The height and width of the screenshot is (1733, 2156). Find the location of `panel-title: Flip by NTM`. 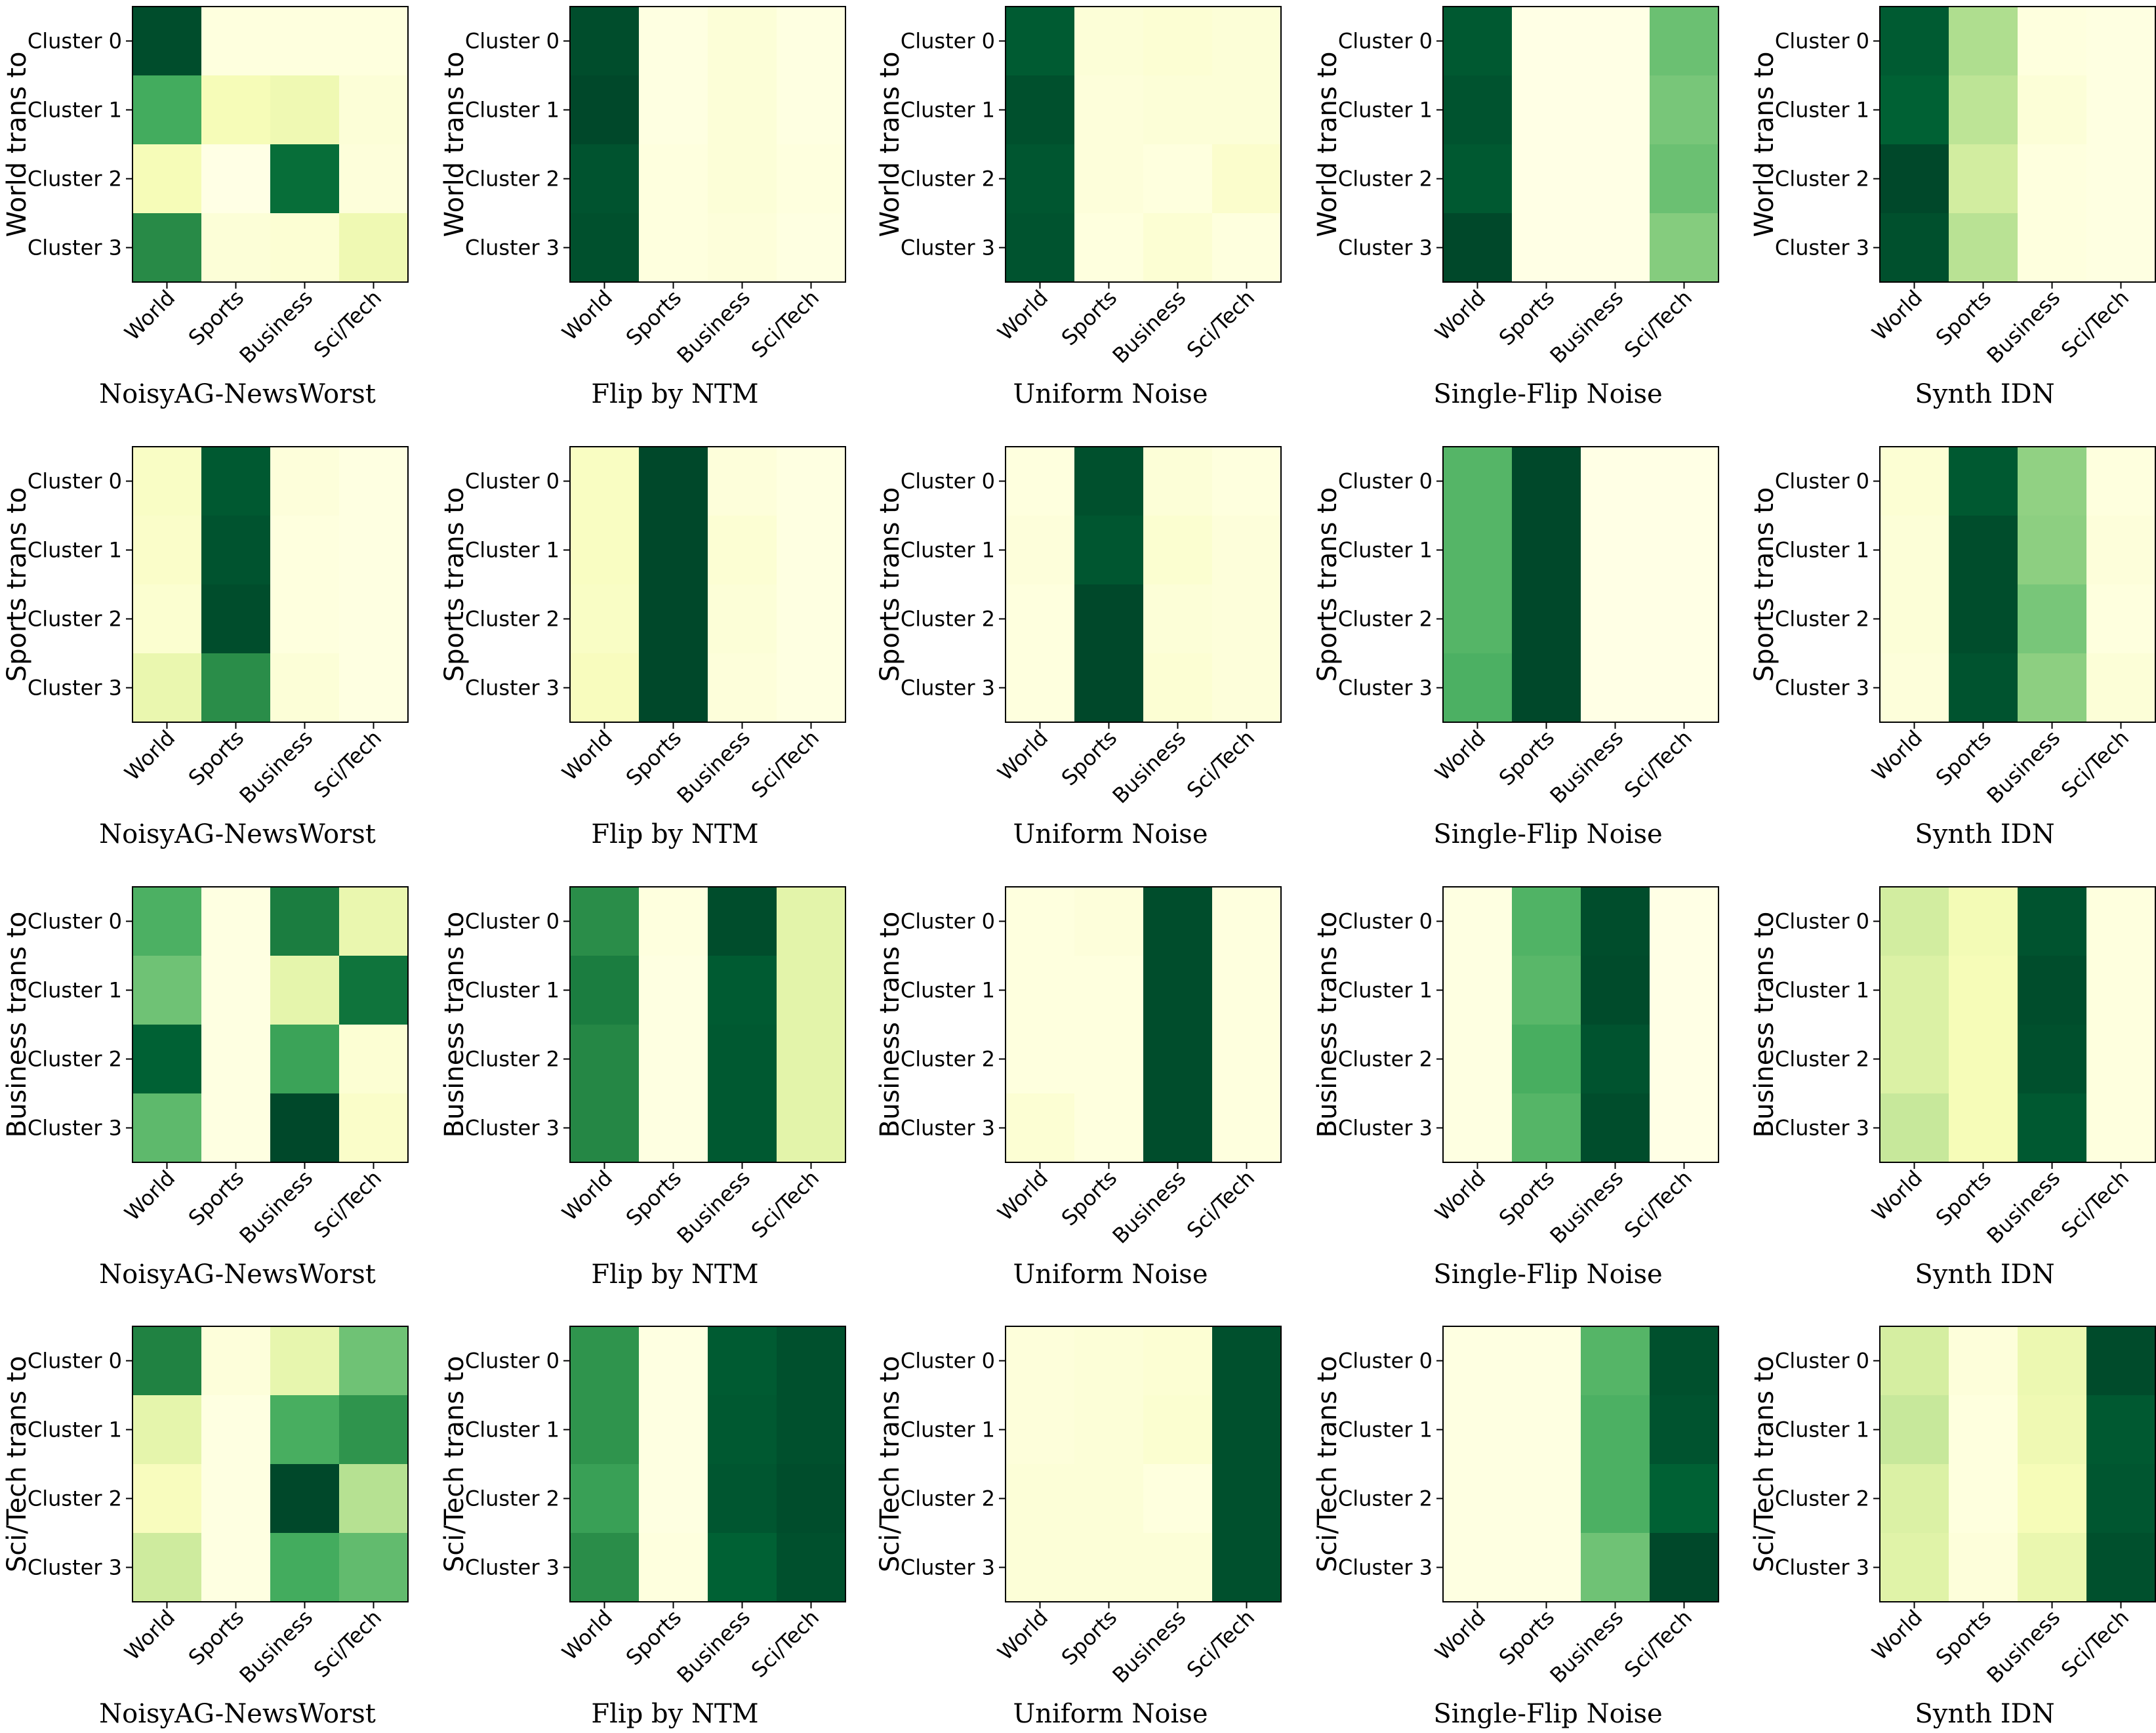

panel-title: Flip by NTM is located at coordinates (674, 394).